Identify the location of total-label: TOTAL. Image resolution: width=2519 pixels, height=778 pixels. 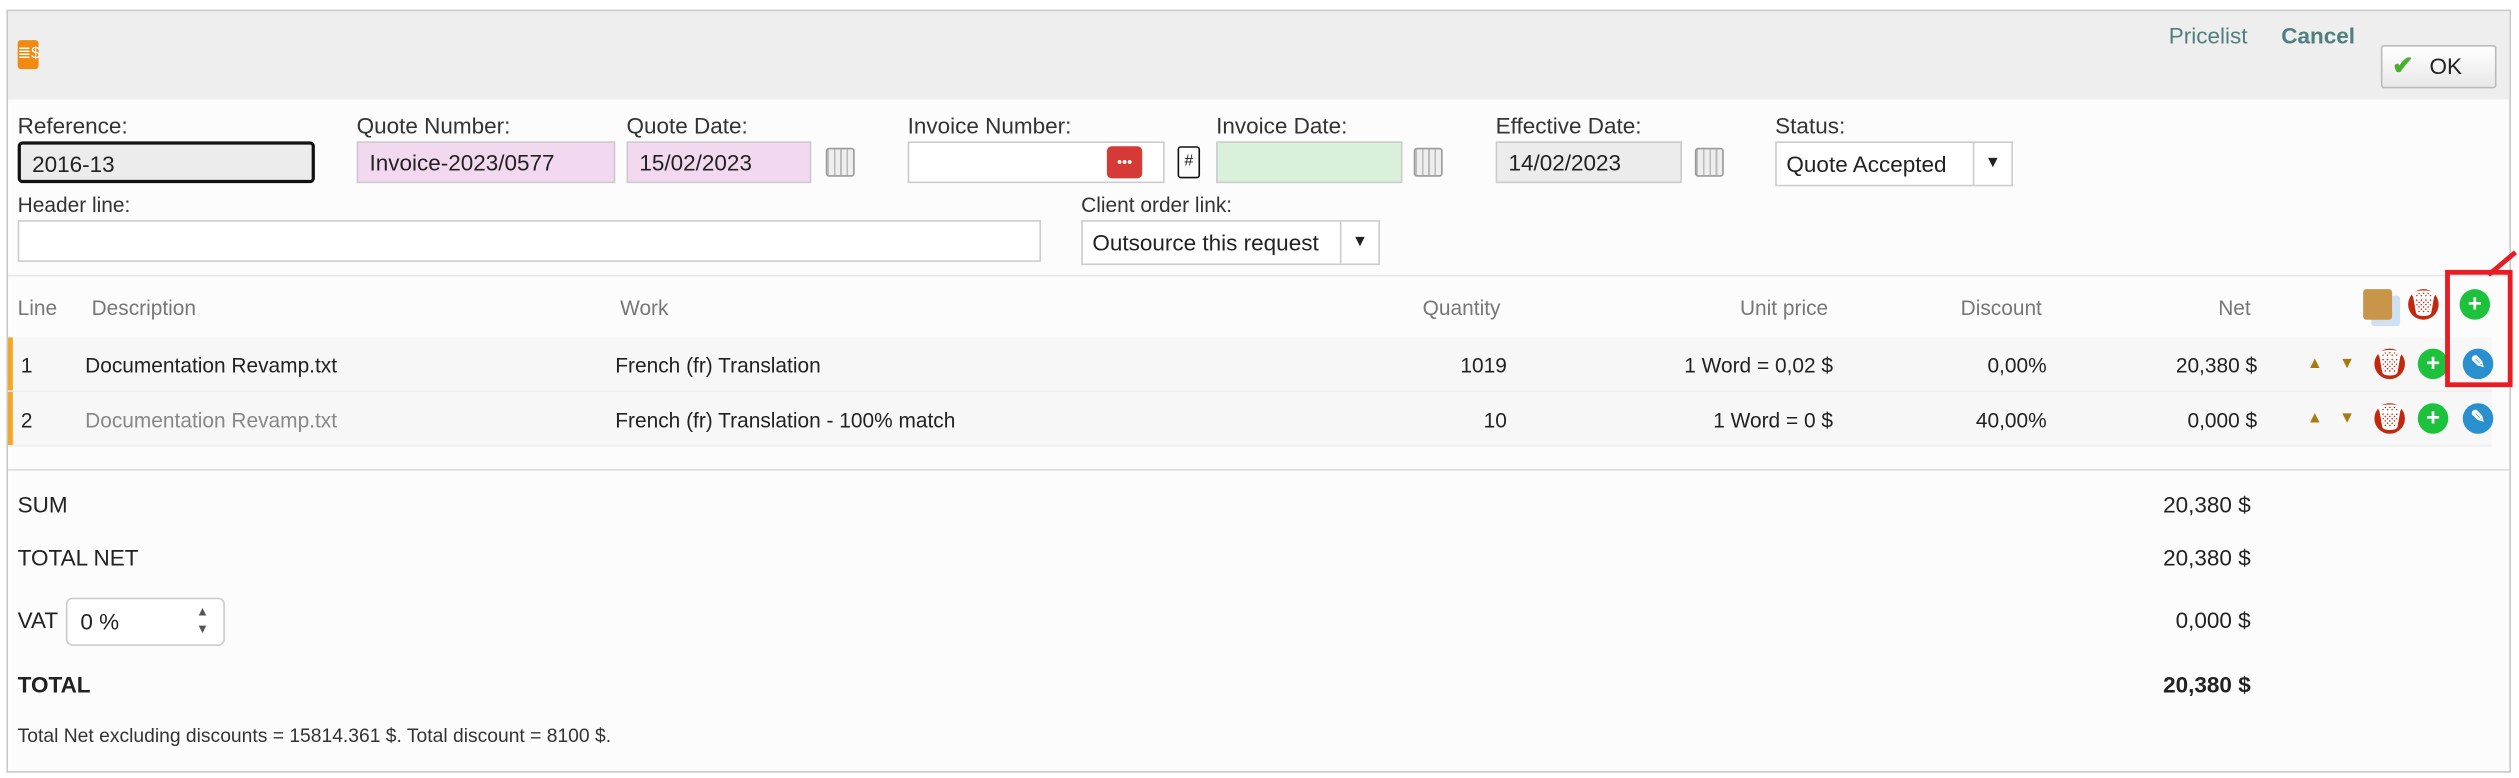
(54, 684).